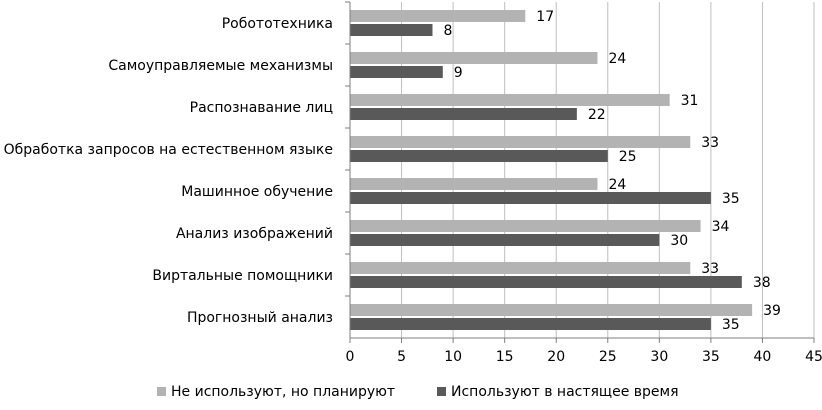 Image resolution: width=822 pixels, height=410 pixels. Describe the element at coordinates (261, 108) in the screenshot. I see `category-label: Распознавание лиц` at that location.